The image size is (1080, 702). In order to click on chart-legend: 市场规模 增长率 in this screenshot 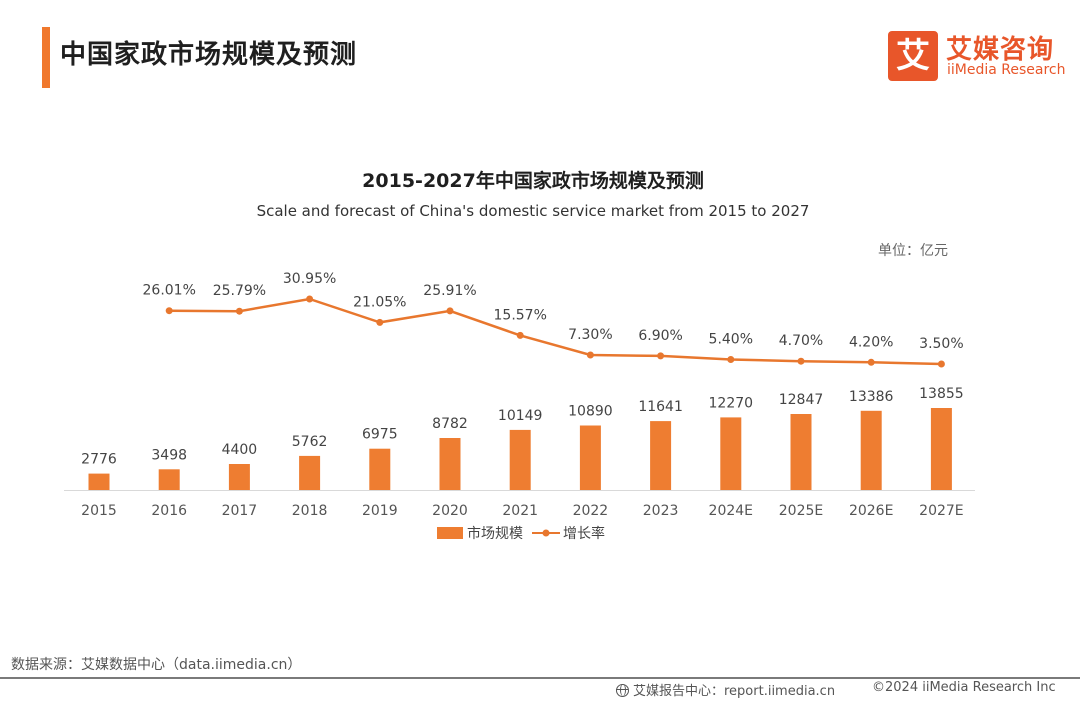, I will do `click(521, 533)`.